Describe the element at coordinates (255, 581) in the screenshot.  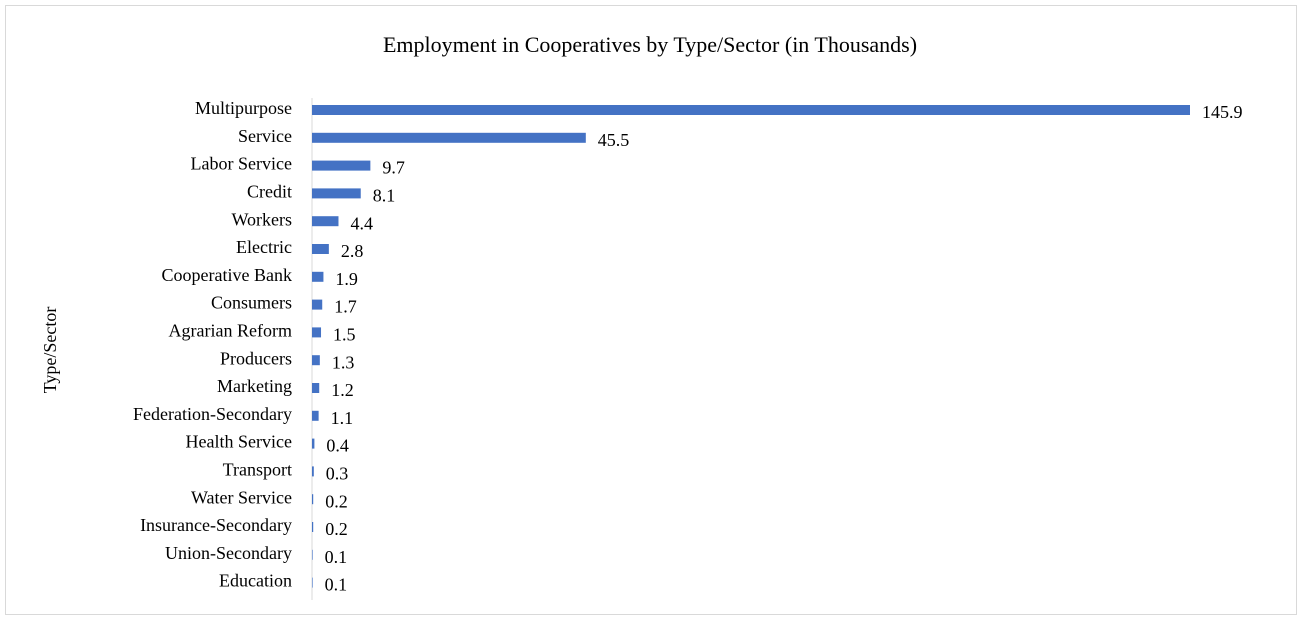
I see `y-tick-label: Education` at that location.